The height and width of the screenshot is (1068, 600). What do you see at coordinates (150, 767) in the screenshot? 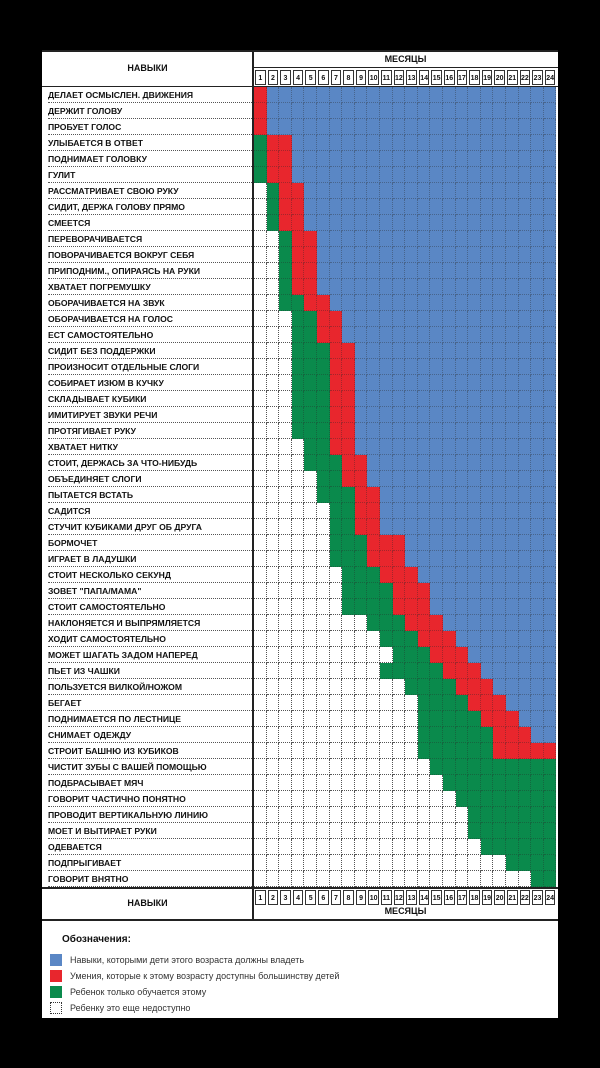
I see `skill-label: ЧИСТИТ ЗУБЫ С ВАШЕЙ ПОМОЩЬЮ` at bounding box center [150, 767].